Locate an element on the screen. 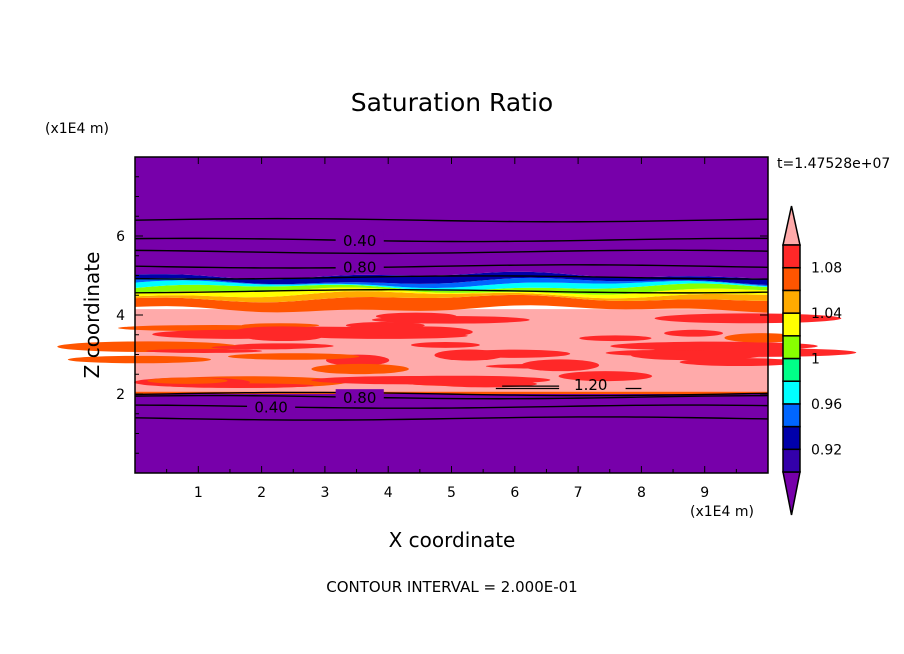  contour-interval-footer: CONTOUR INTERVAL = 2.000E-01 is located at coordinates (451, 587).